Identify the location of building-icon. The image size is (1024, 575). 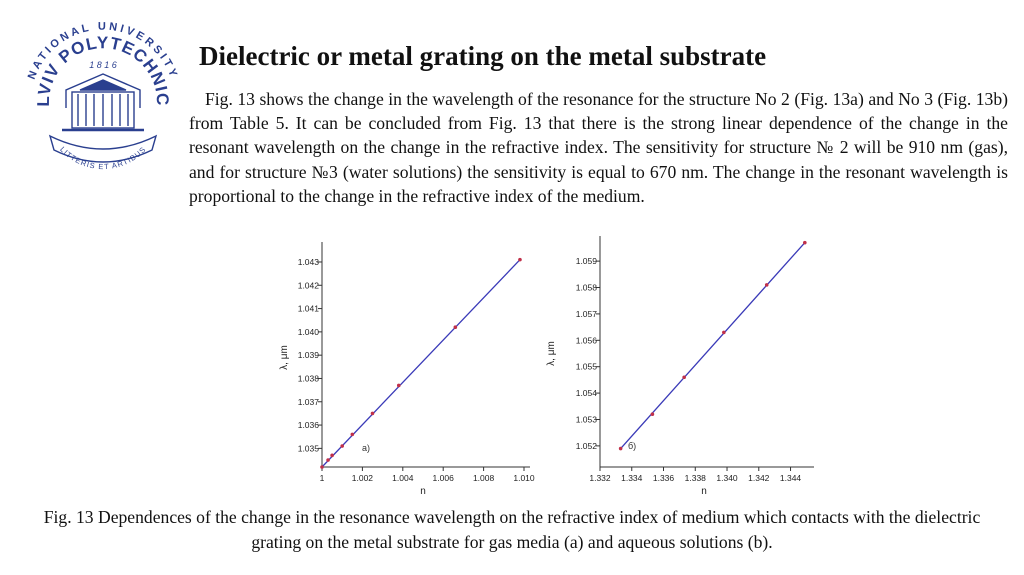
(103, 102).